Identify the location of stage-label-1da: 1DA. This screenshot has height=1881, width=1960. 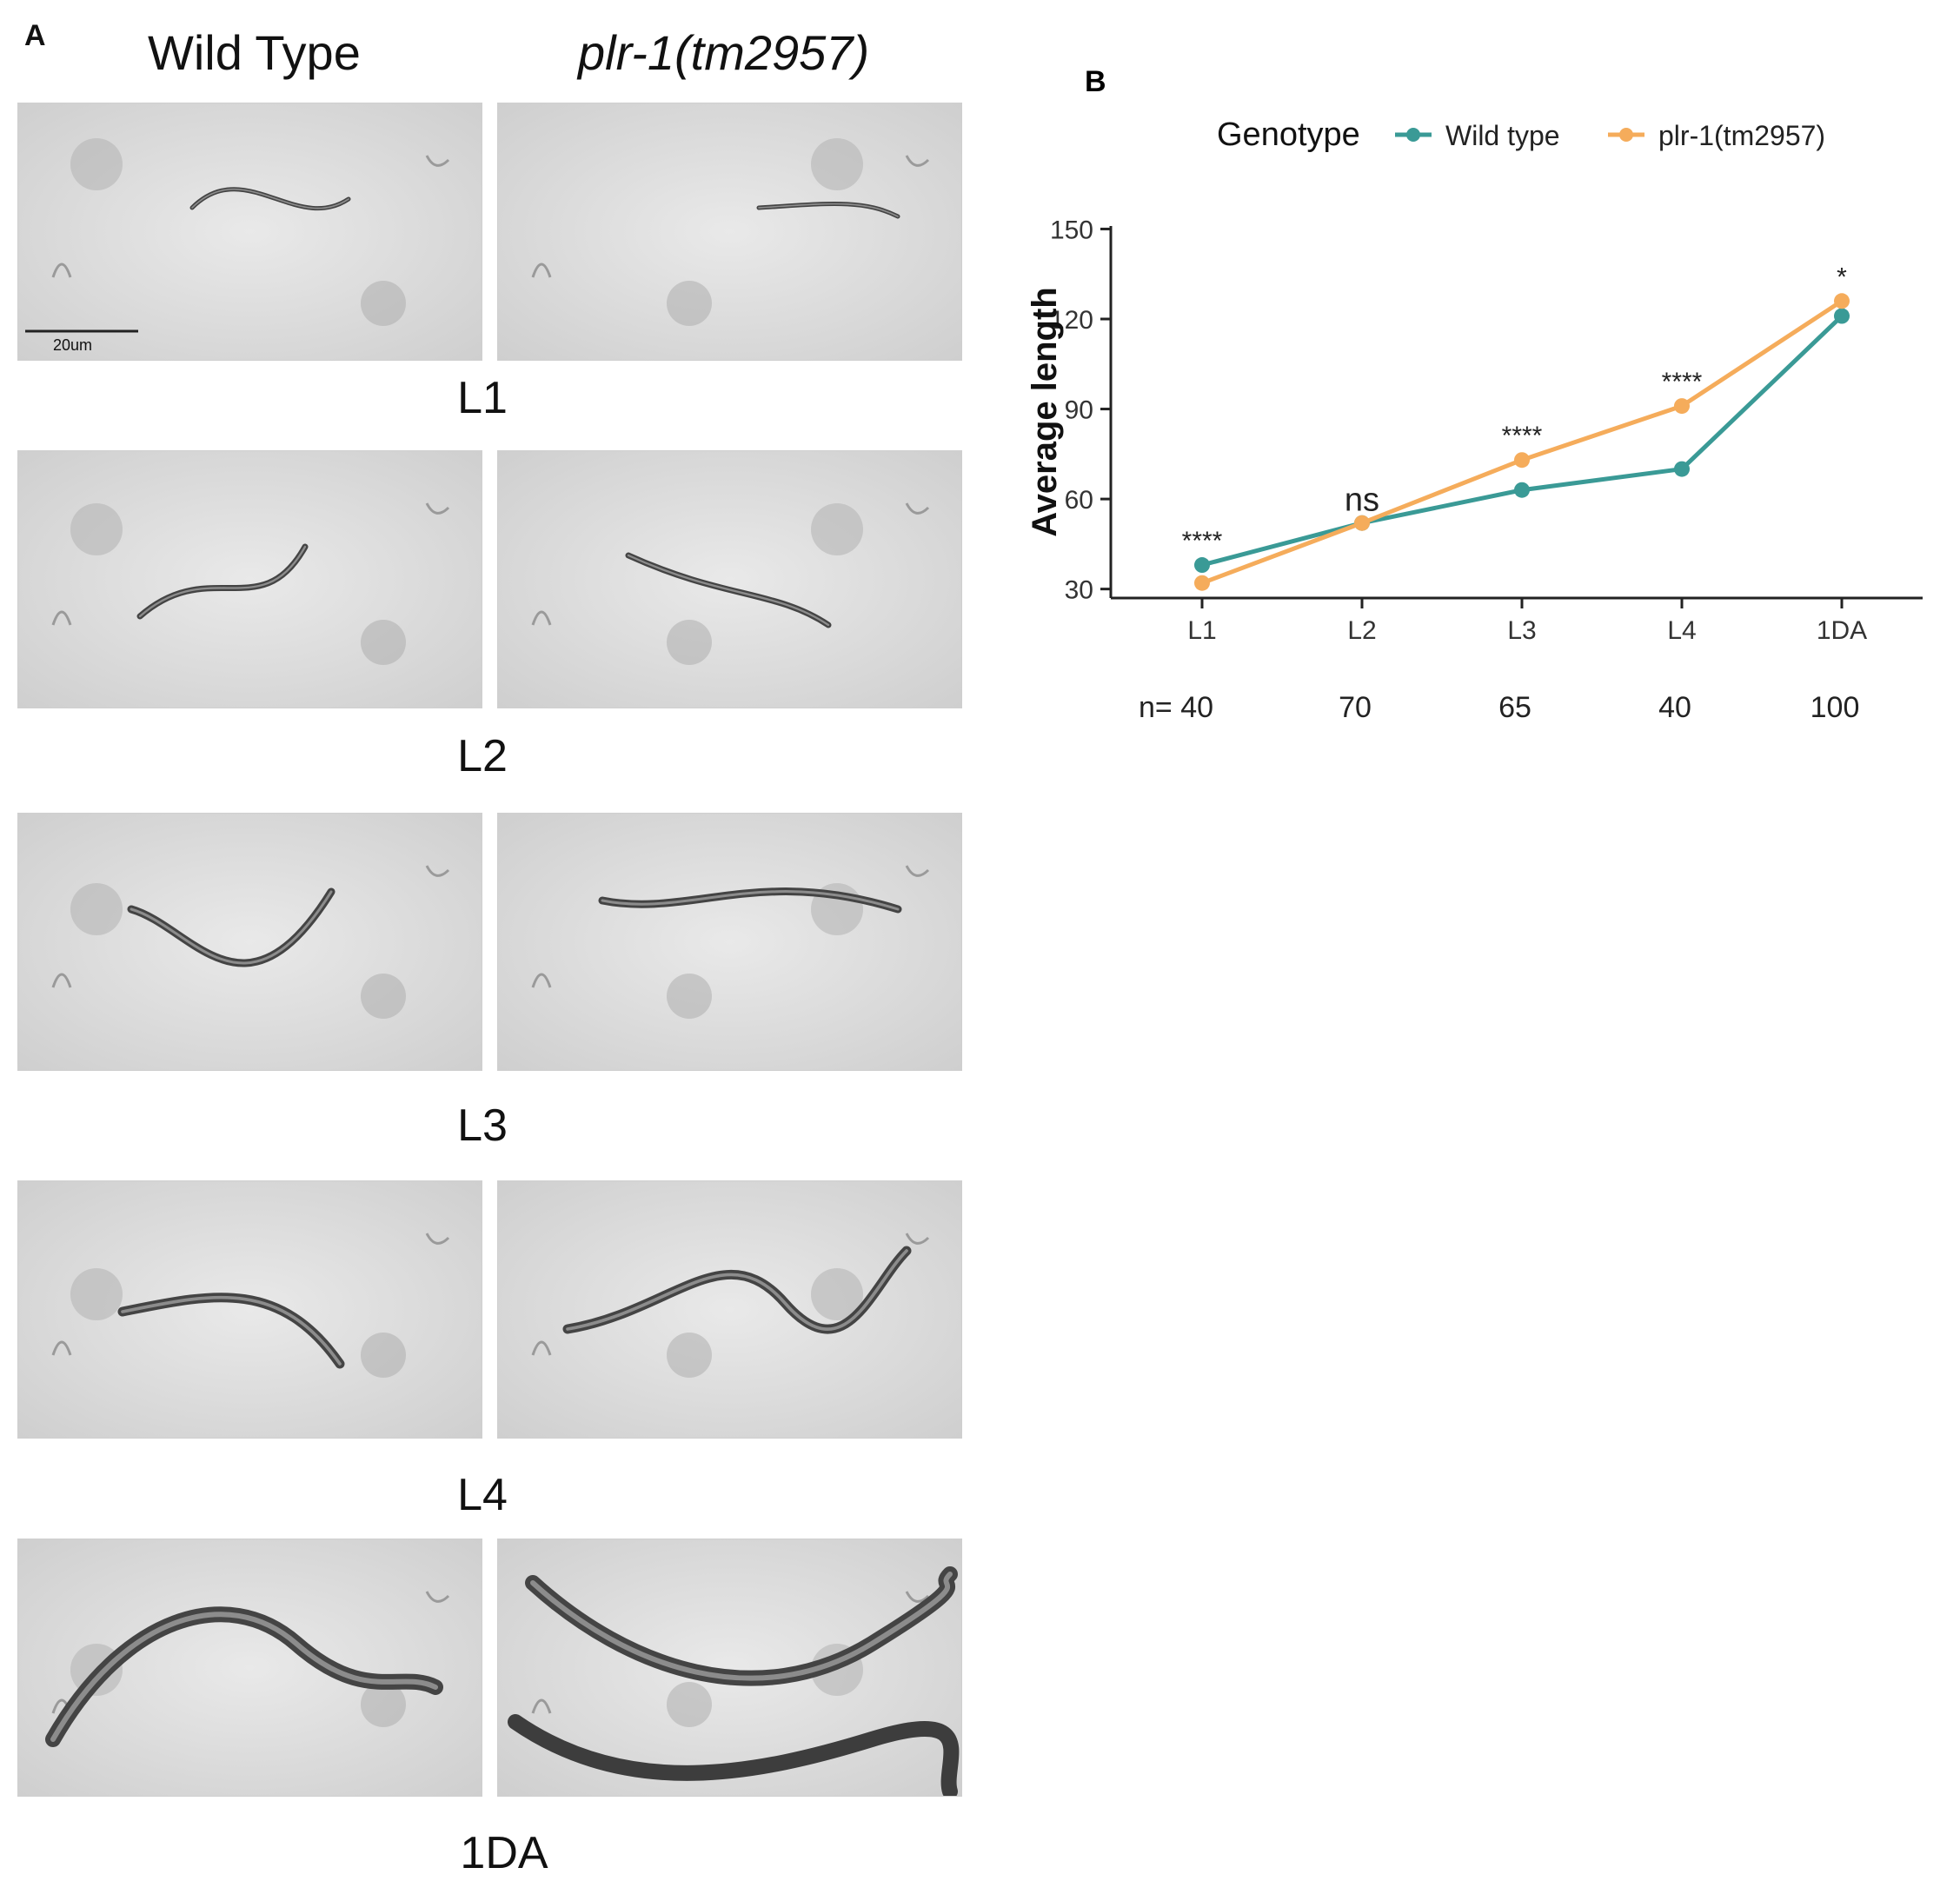
(504, 1853).